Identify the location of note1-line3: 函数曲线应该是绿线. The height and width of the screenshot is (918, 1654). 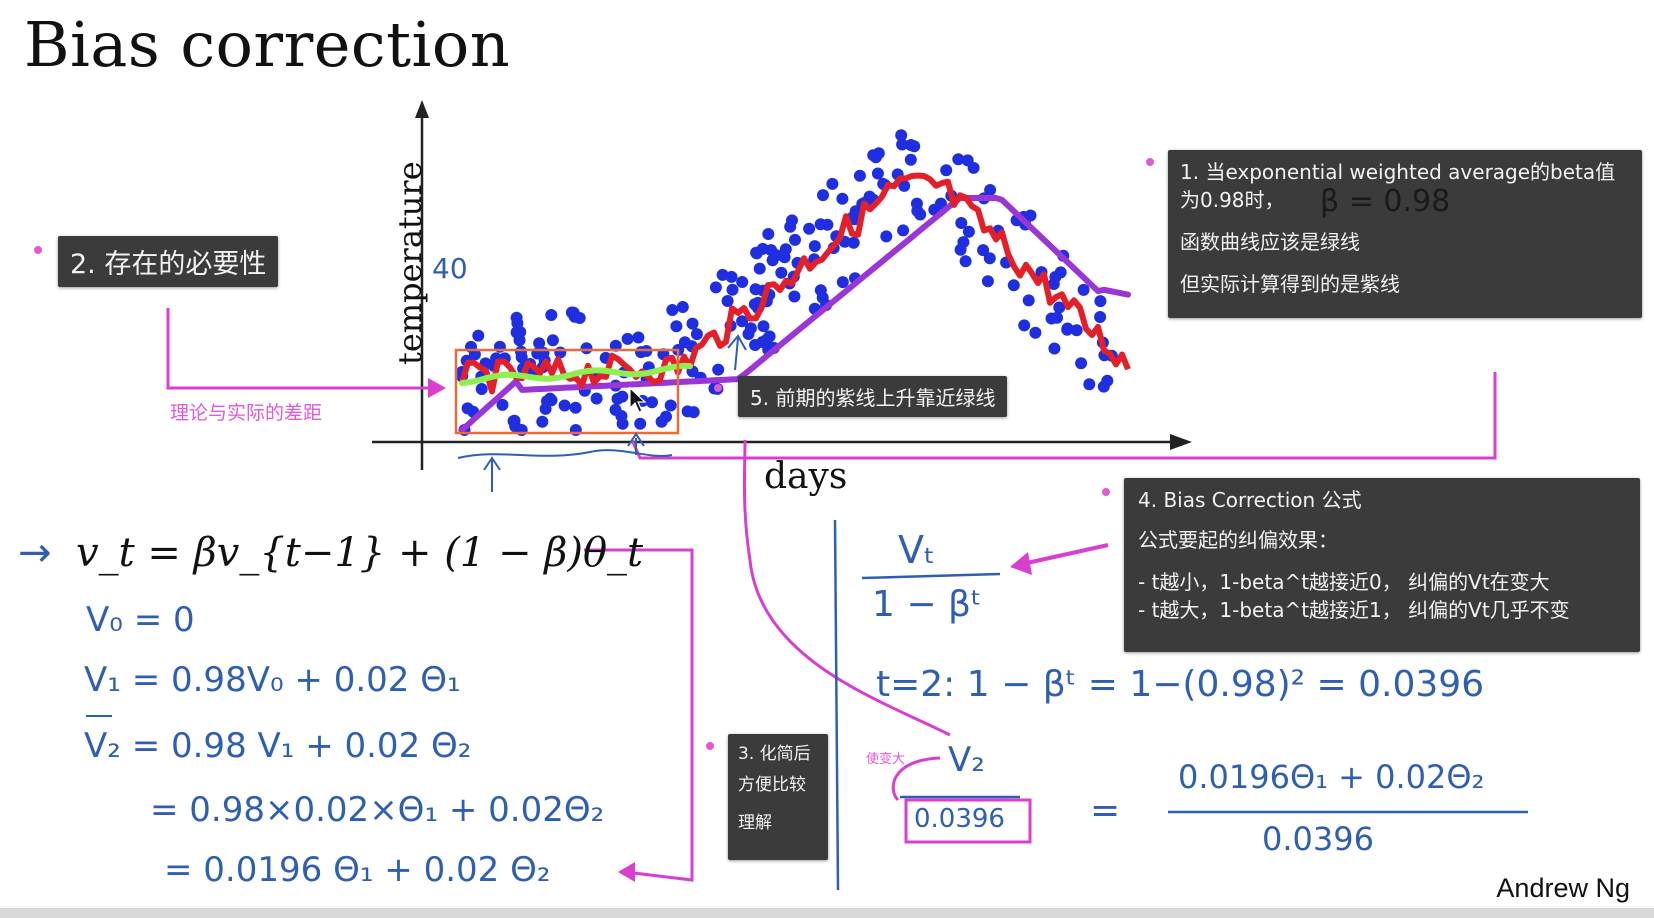
(1270, 242).